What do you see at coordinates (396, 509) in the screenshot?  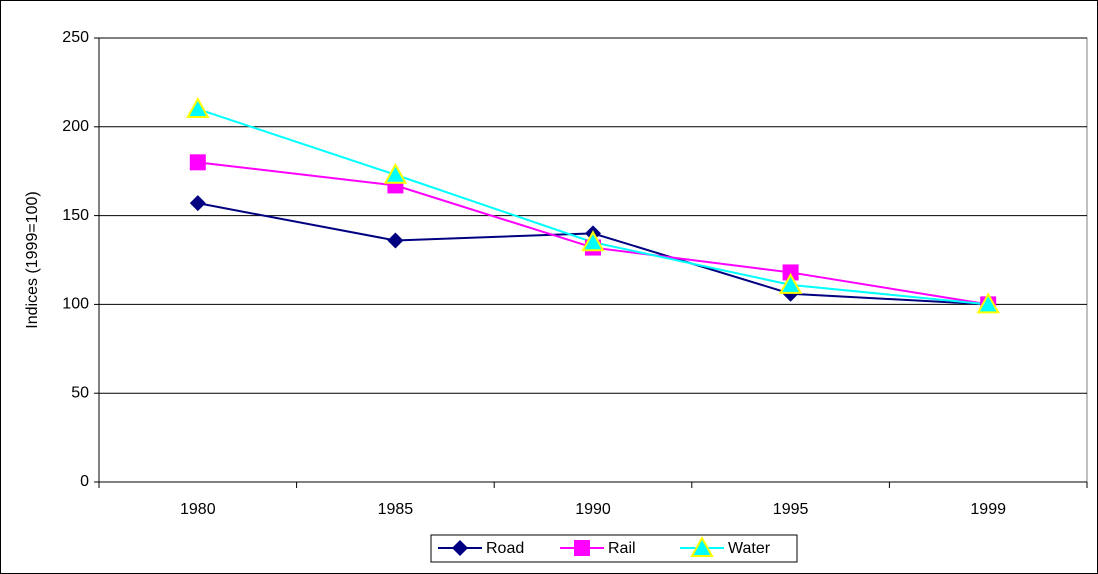 I see `x-tick-label: 1985` at bounding box center [396, 509].